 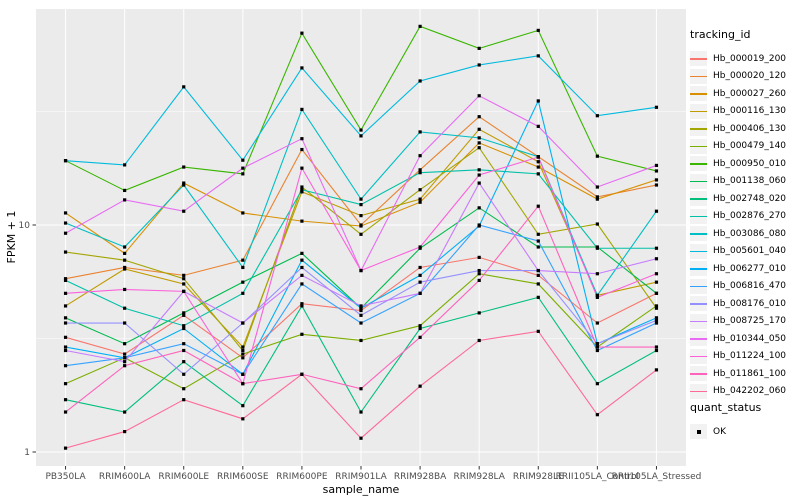 I want to click on legend-item-label: Hb_002876_270, so click(x=750, y=216).